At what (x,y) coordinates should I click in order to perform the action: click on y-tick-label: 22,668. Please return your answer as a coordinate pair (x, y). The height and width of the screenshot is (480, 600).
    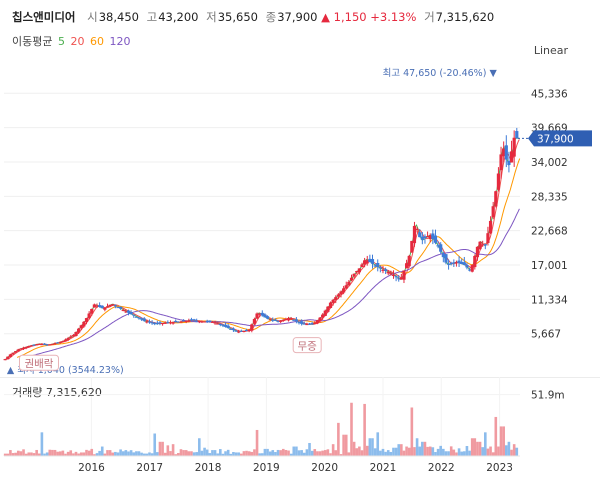
    Looking at the image, I should click on (549, 232).